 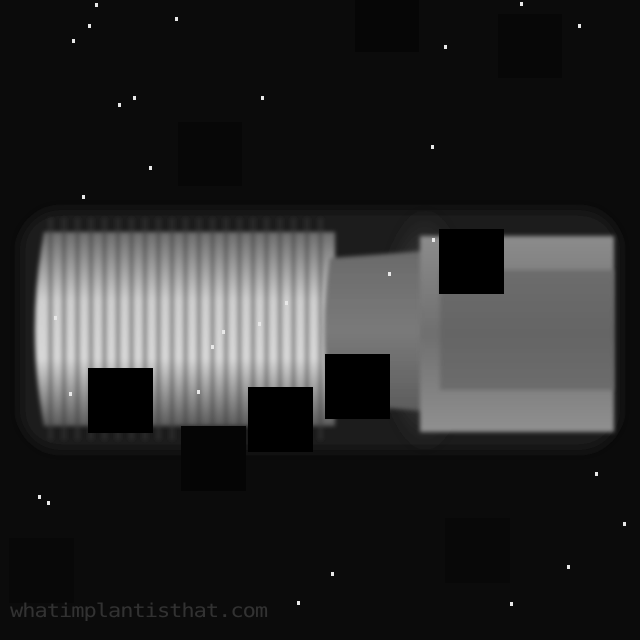 What do you see at coordinates (139, 611) in the screenshot?
I see `watermark-text: whatimplantisthat.com` at bounding box center [139, 611].